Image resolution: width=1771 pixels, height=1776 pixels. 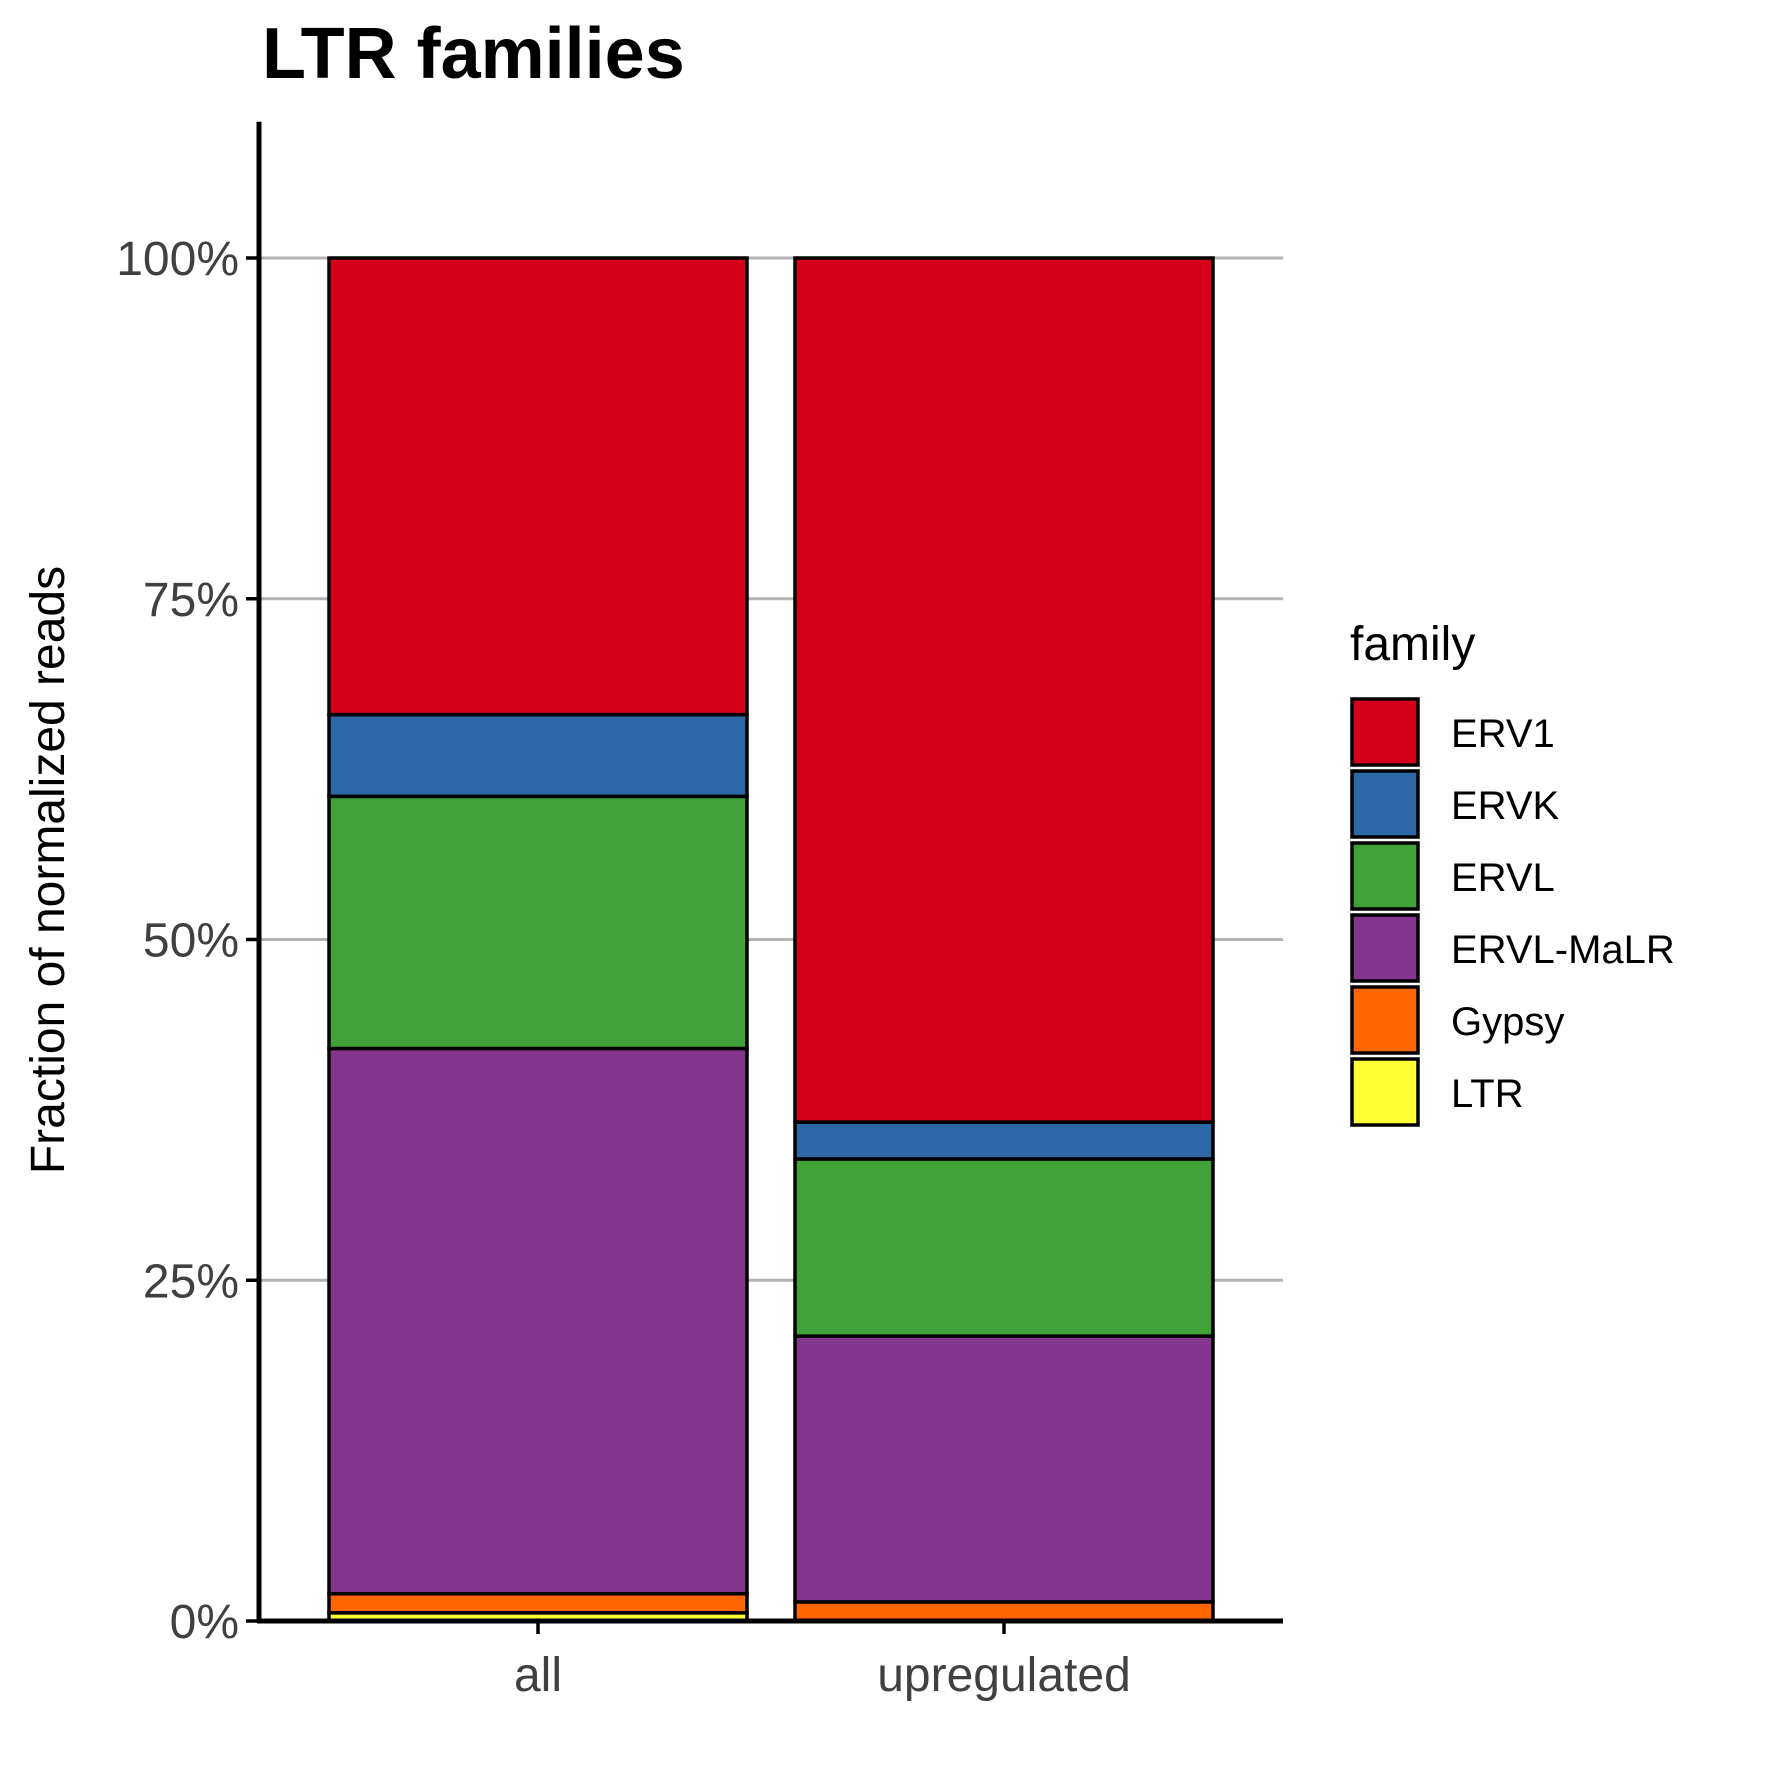 I want to click on y-tick-label: 0%, so click(x=204, y=1622).